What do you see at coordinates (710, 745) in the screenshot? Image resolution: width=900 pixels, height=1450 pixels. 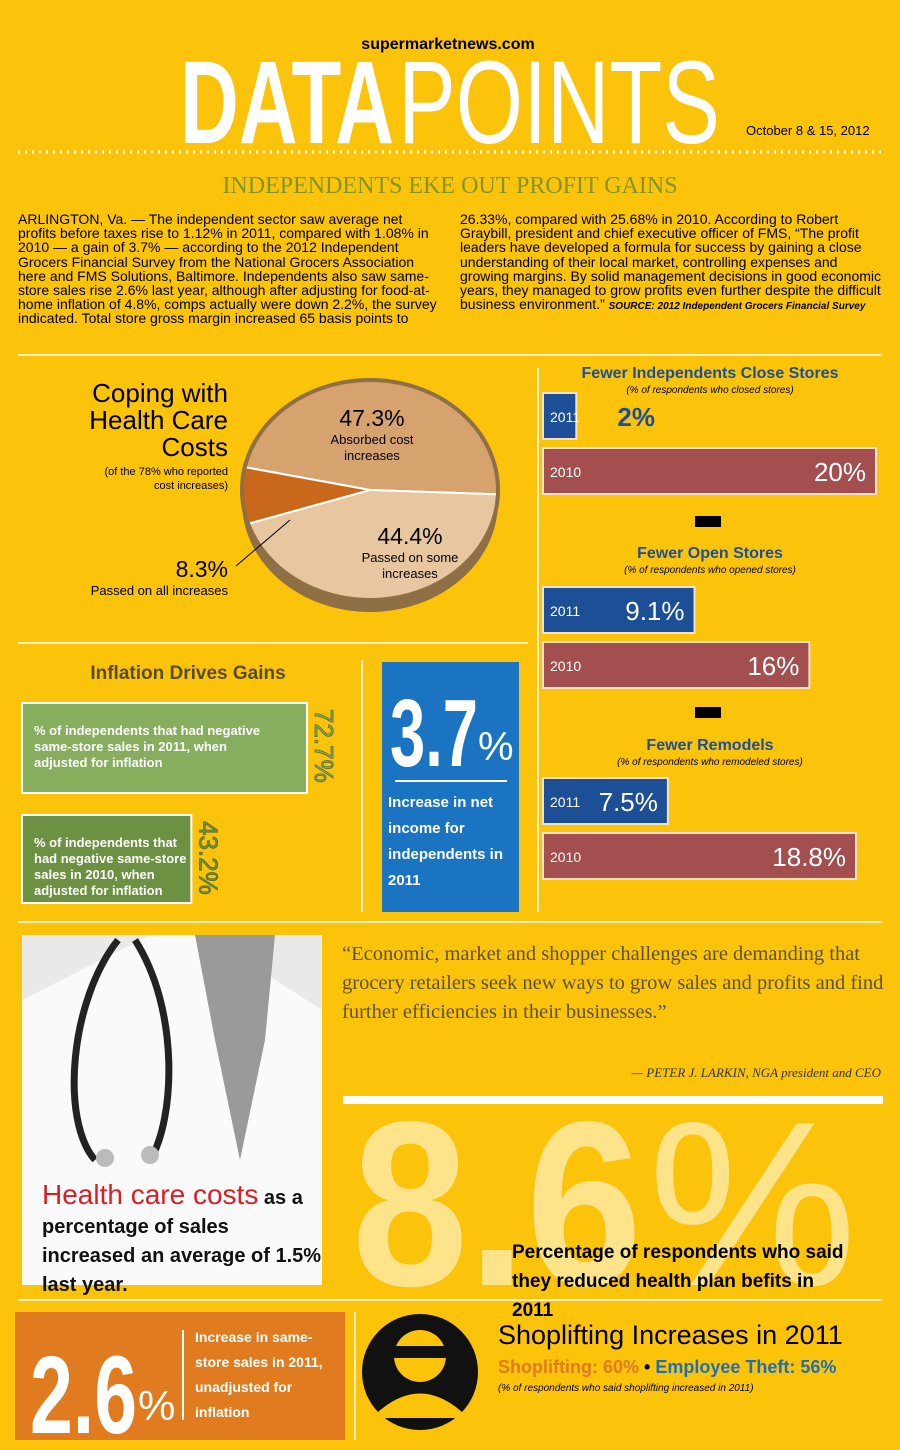 I see `chart-title: Fewer Remodels` at bounding box center [710, 745].